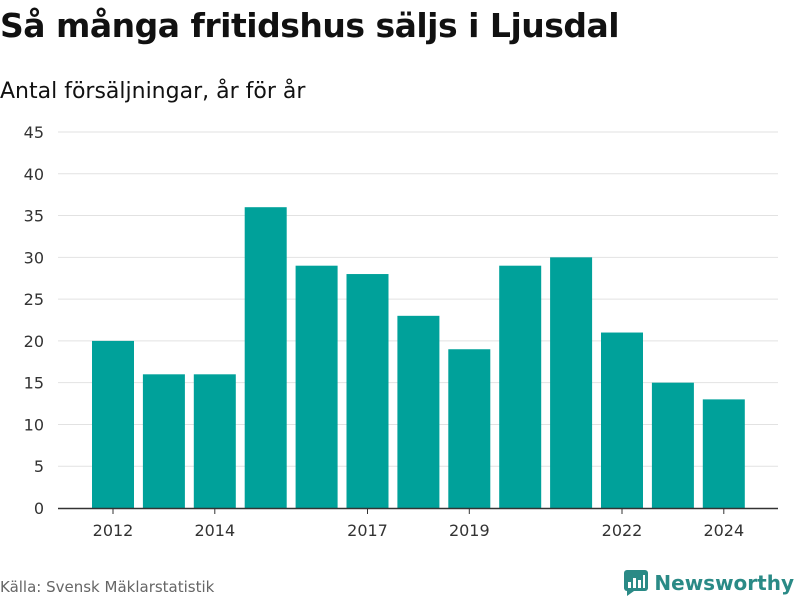  Describe the element at coordinates (34, 257) in the screenshot. I see `y-tick-label: 30` at that location.